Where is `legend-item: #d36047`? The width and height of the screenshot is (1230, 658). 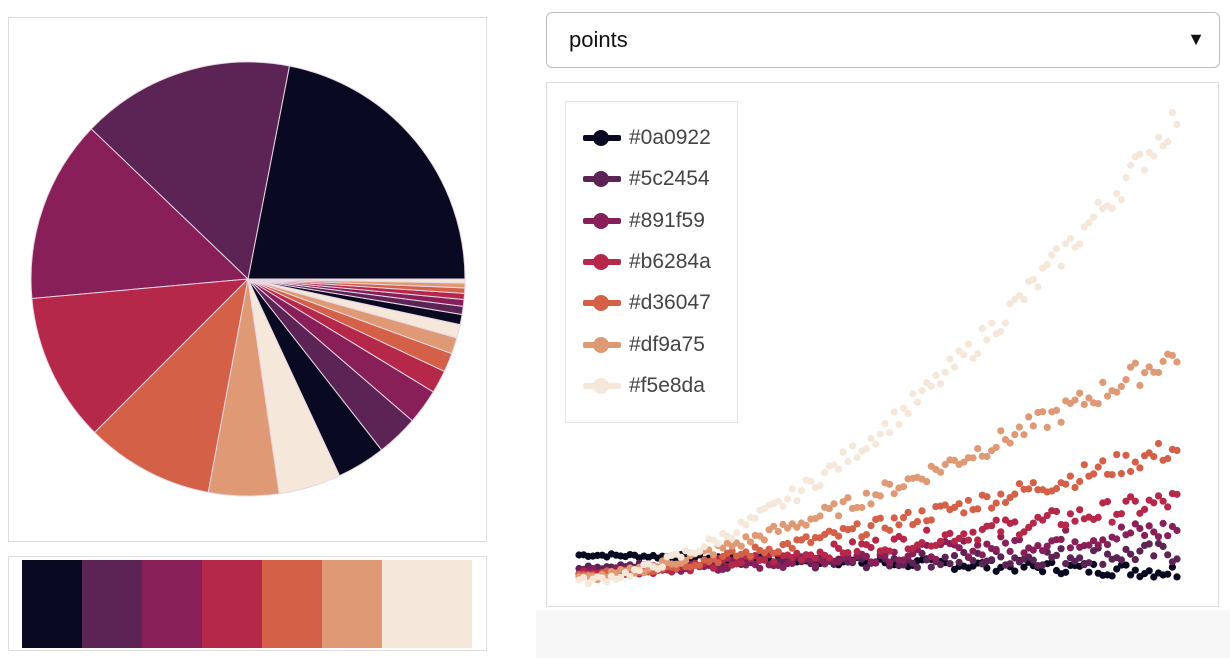
legend-item: #d36047 is located at coordinates (647, 303).